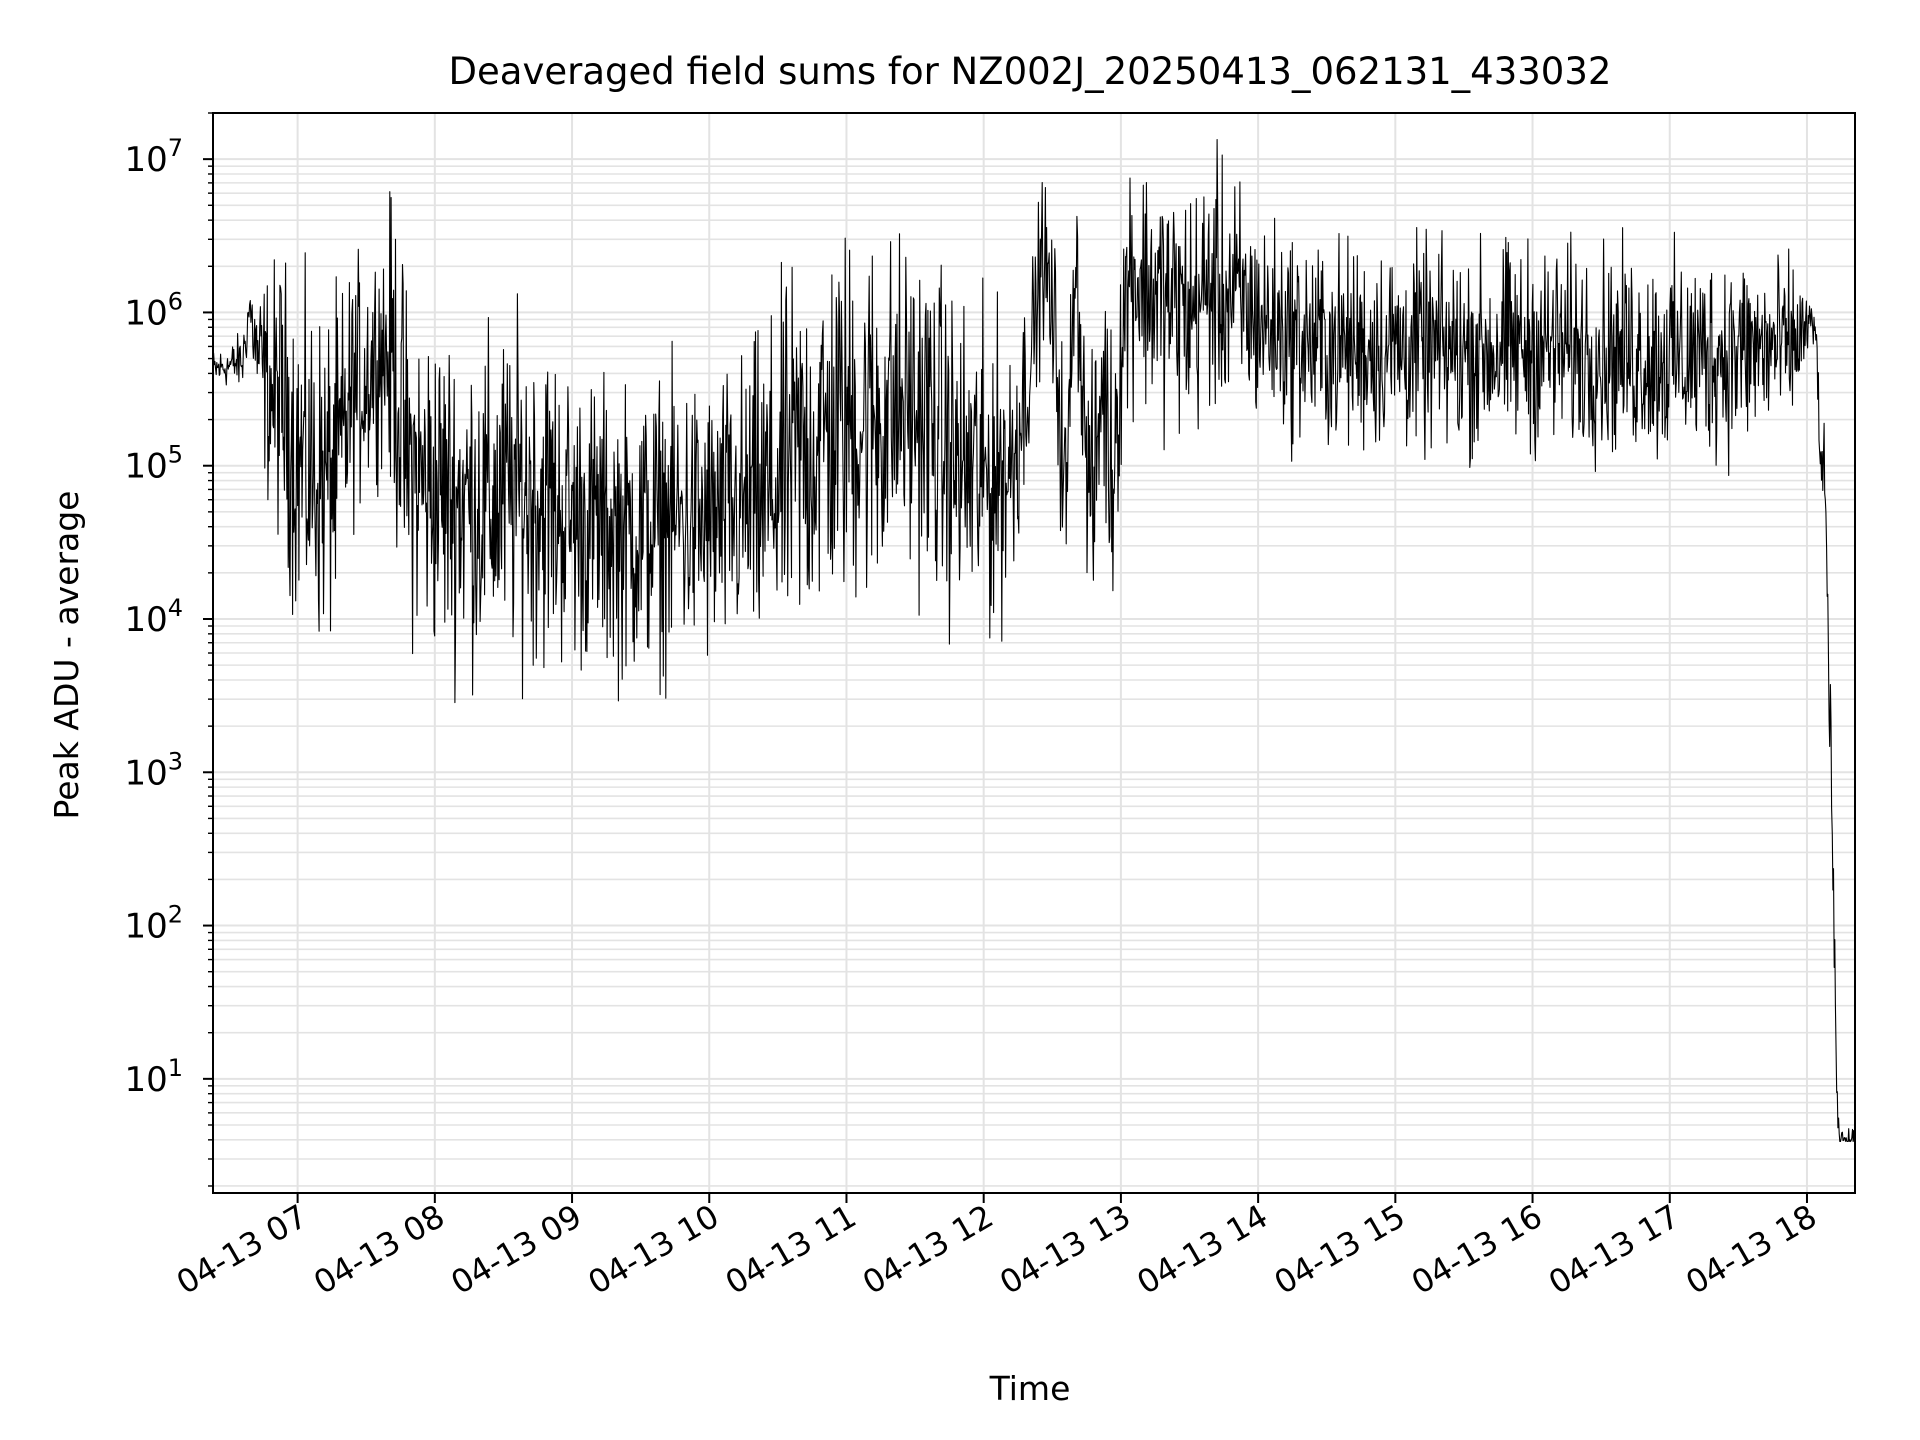 The image size is (1920, 1440). Describe the element at coordinates (153, 464) in the screenshot. I see `y-tick-label: 10⁵` at that location.